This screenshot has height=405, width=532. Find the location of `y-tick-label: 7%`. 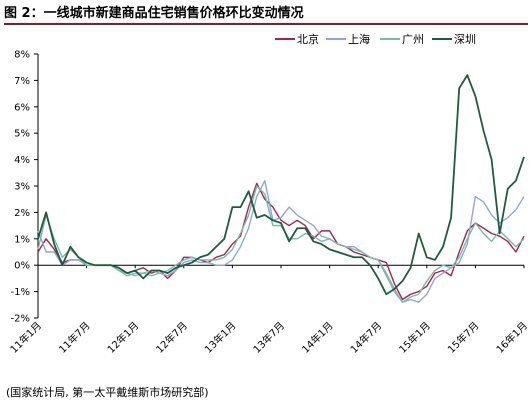

y-tick-label: 7% is located at coordinates (22, 81).